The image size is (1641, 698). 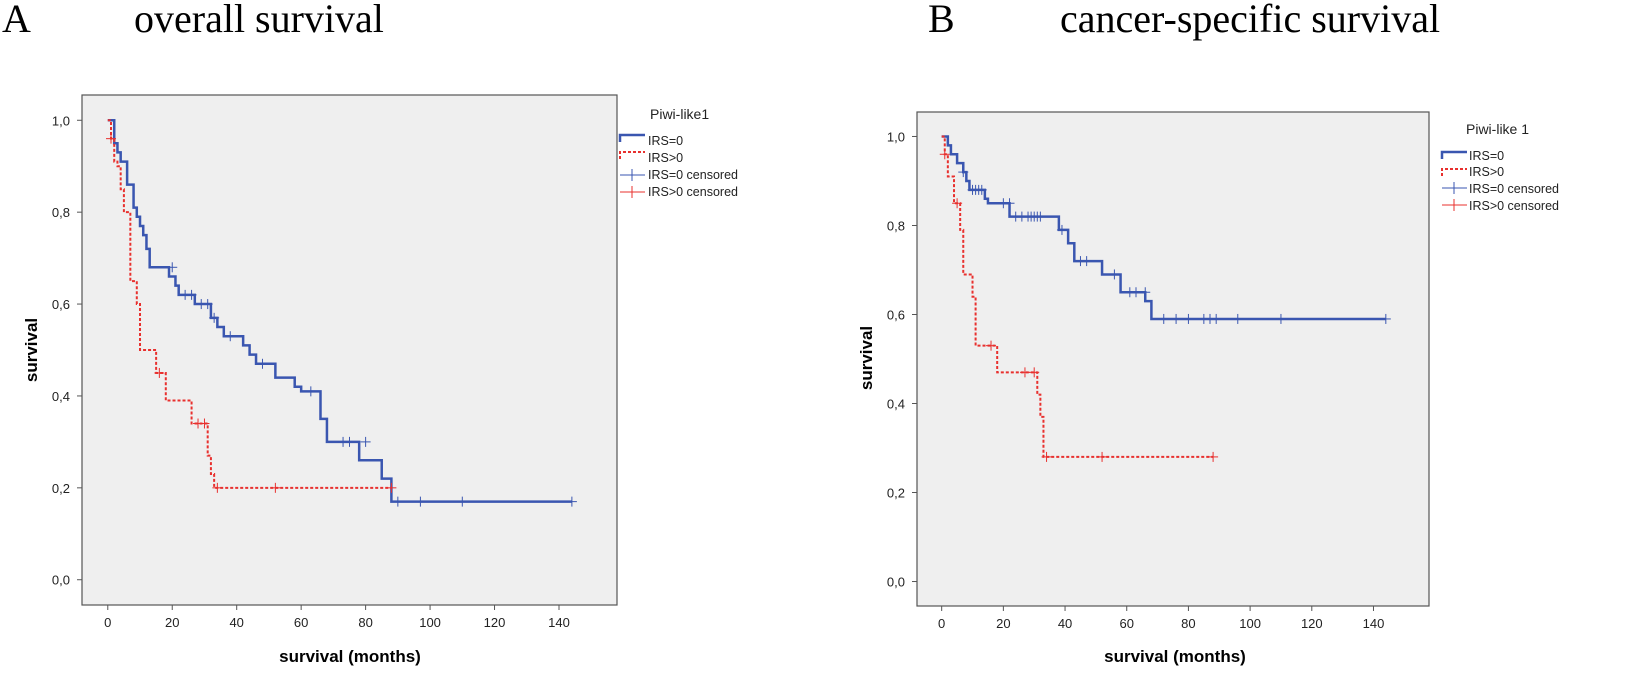 I want to click on panel-a-legend-title: Piwi-like1, so click(x=679, y=114).